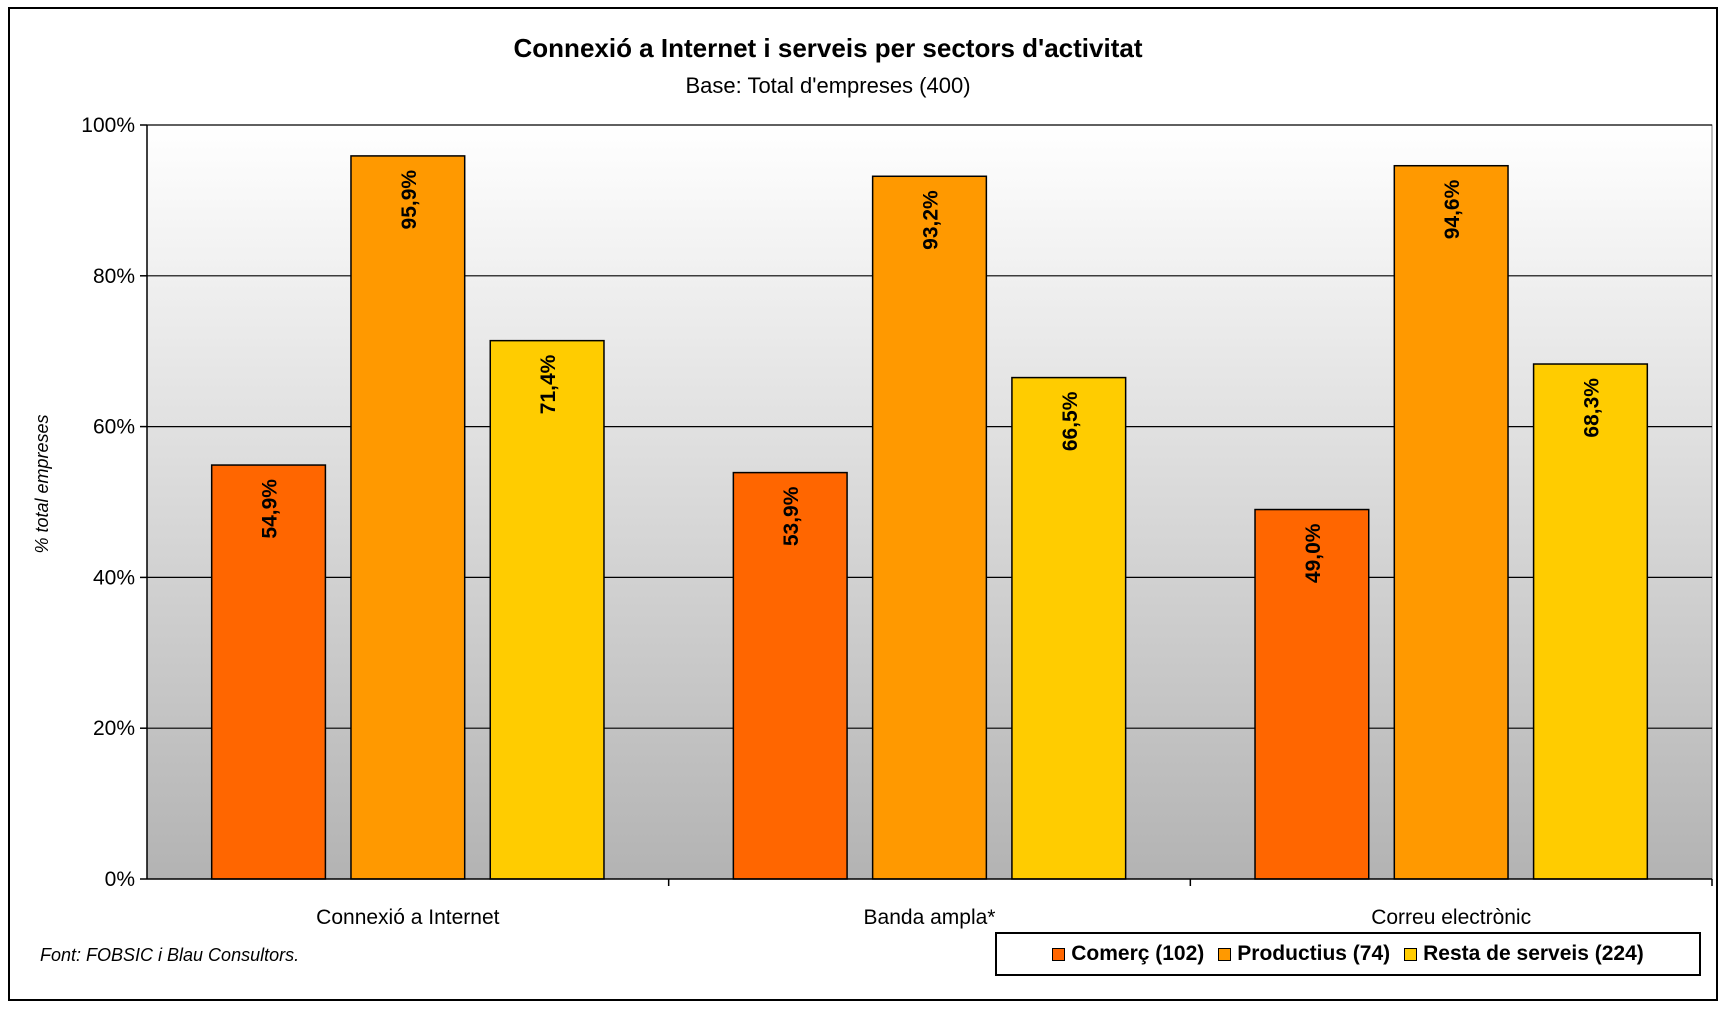 Image resolution: width=1728 pixels, height=1009 pixels. What do you see at coordinates (120, 879) in the screenshot?
I see `y-tick-label: 0%` at bounding box center [120, 879].